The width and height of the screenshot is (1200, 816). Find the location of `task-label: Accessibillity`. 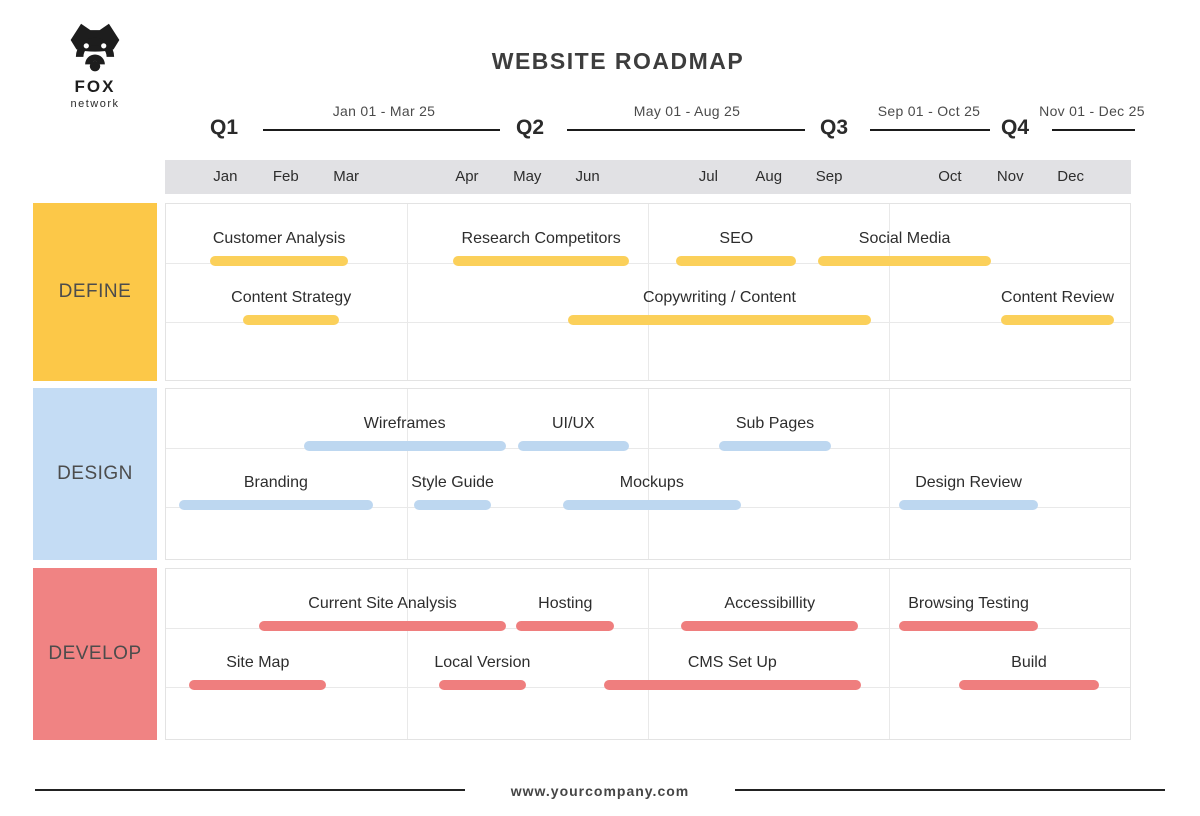

task-label: Accessibillity is located at coordinates (770, 603).